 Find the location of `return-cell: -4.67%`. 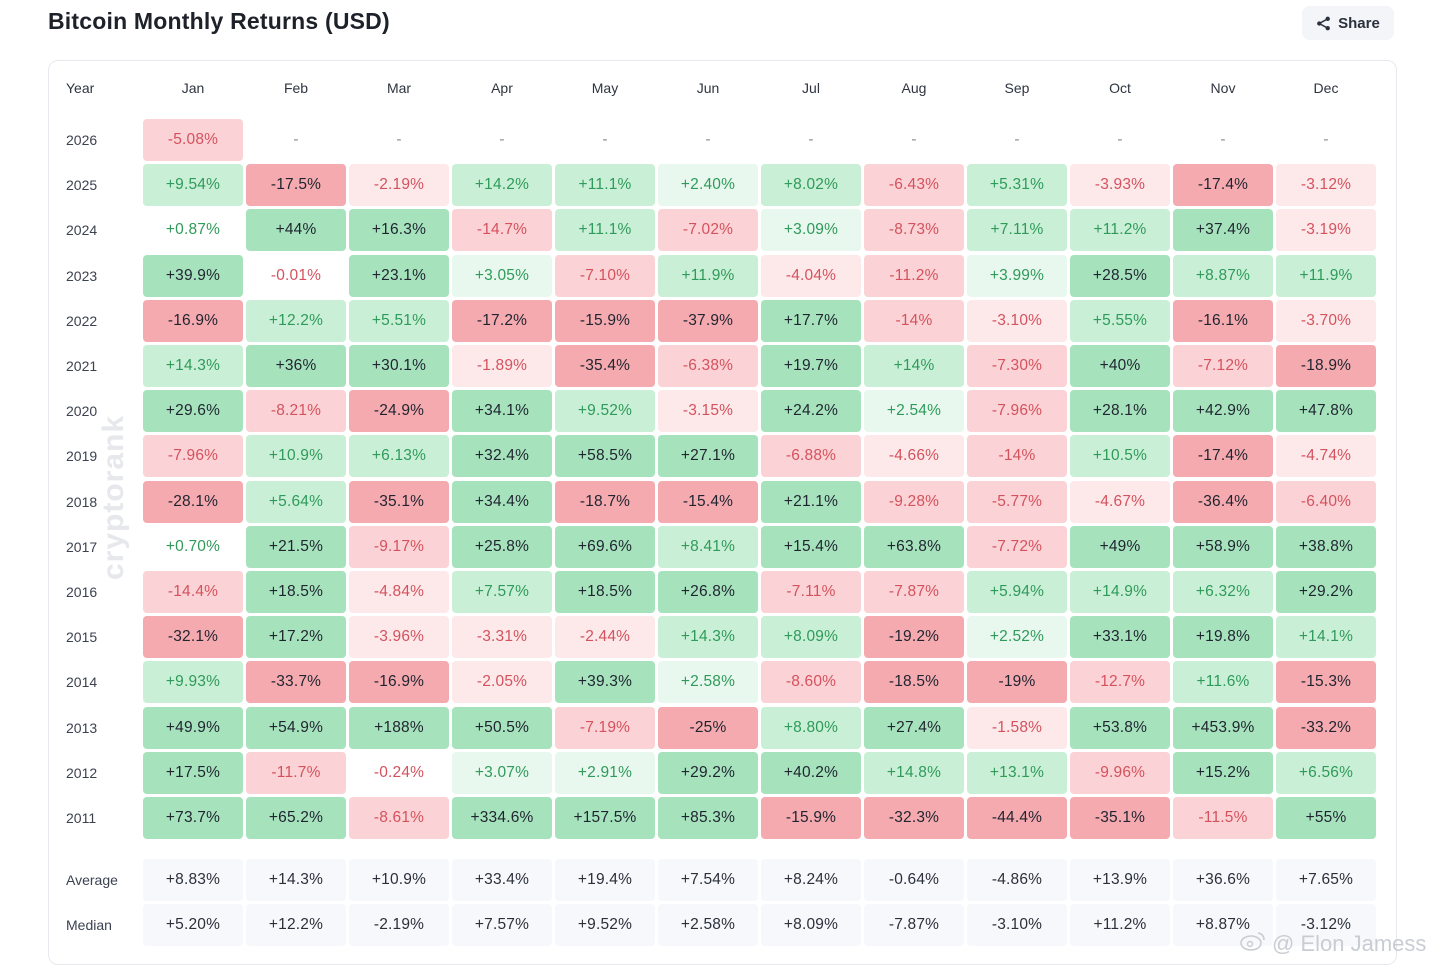

return-cell: -4.67% is located at coordinates (1120, 501).